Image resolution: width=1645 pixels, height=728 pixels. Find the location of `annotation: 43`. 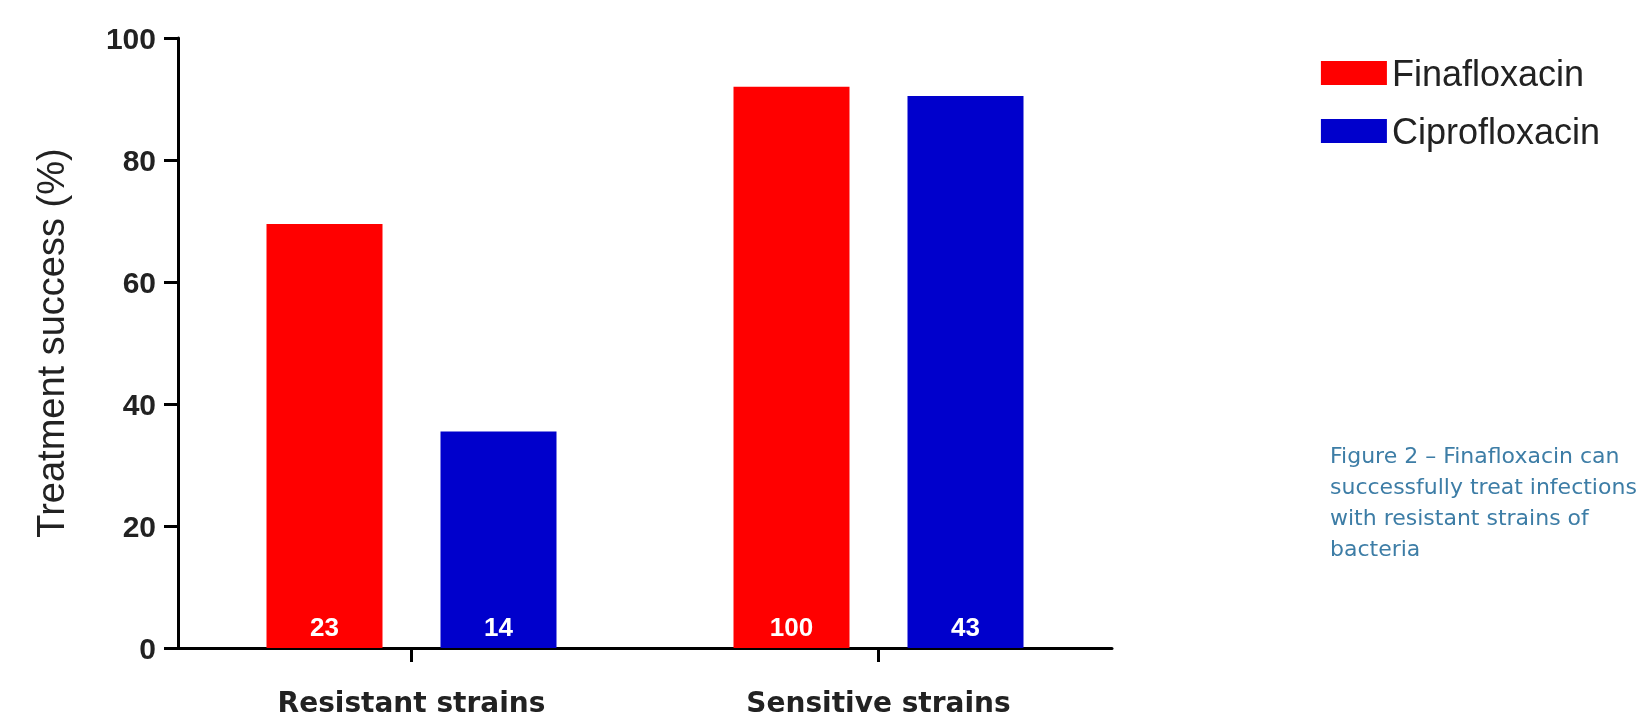

annotation: 43 is located at coordinates (965, 627).